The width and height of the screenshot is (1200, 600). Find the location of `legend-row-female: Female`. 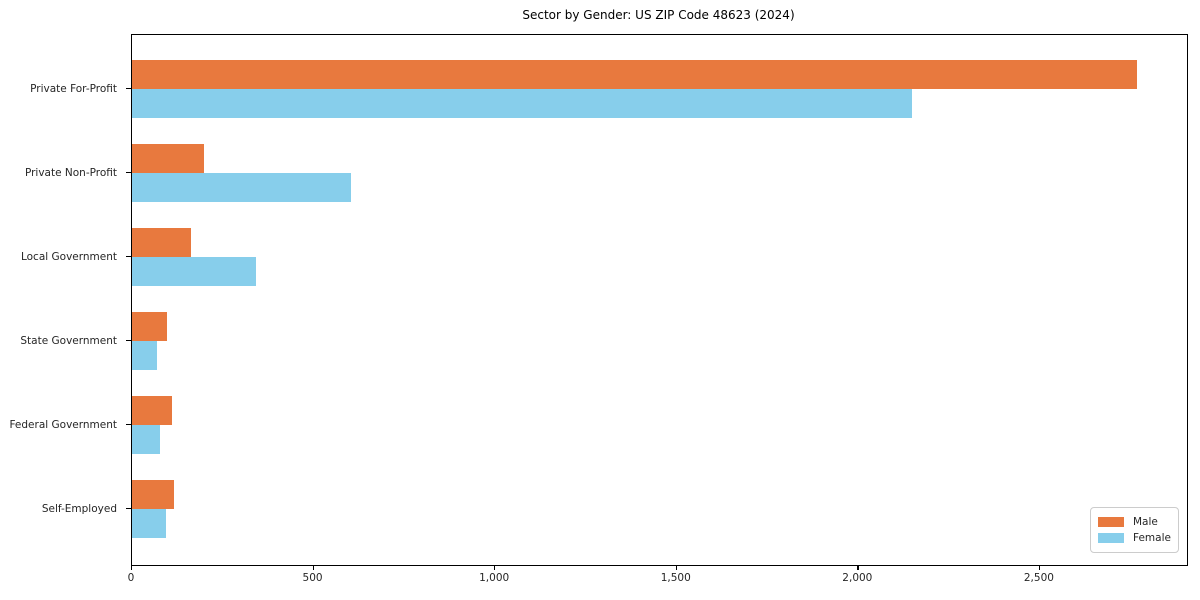

legend-row-female: Female is located at coordinates (1138, 538).